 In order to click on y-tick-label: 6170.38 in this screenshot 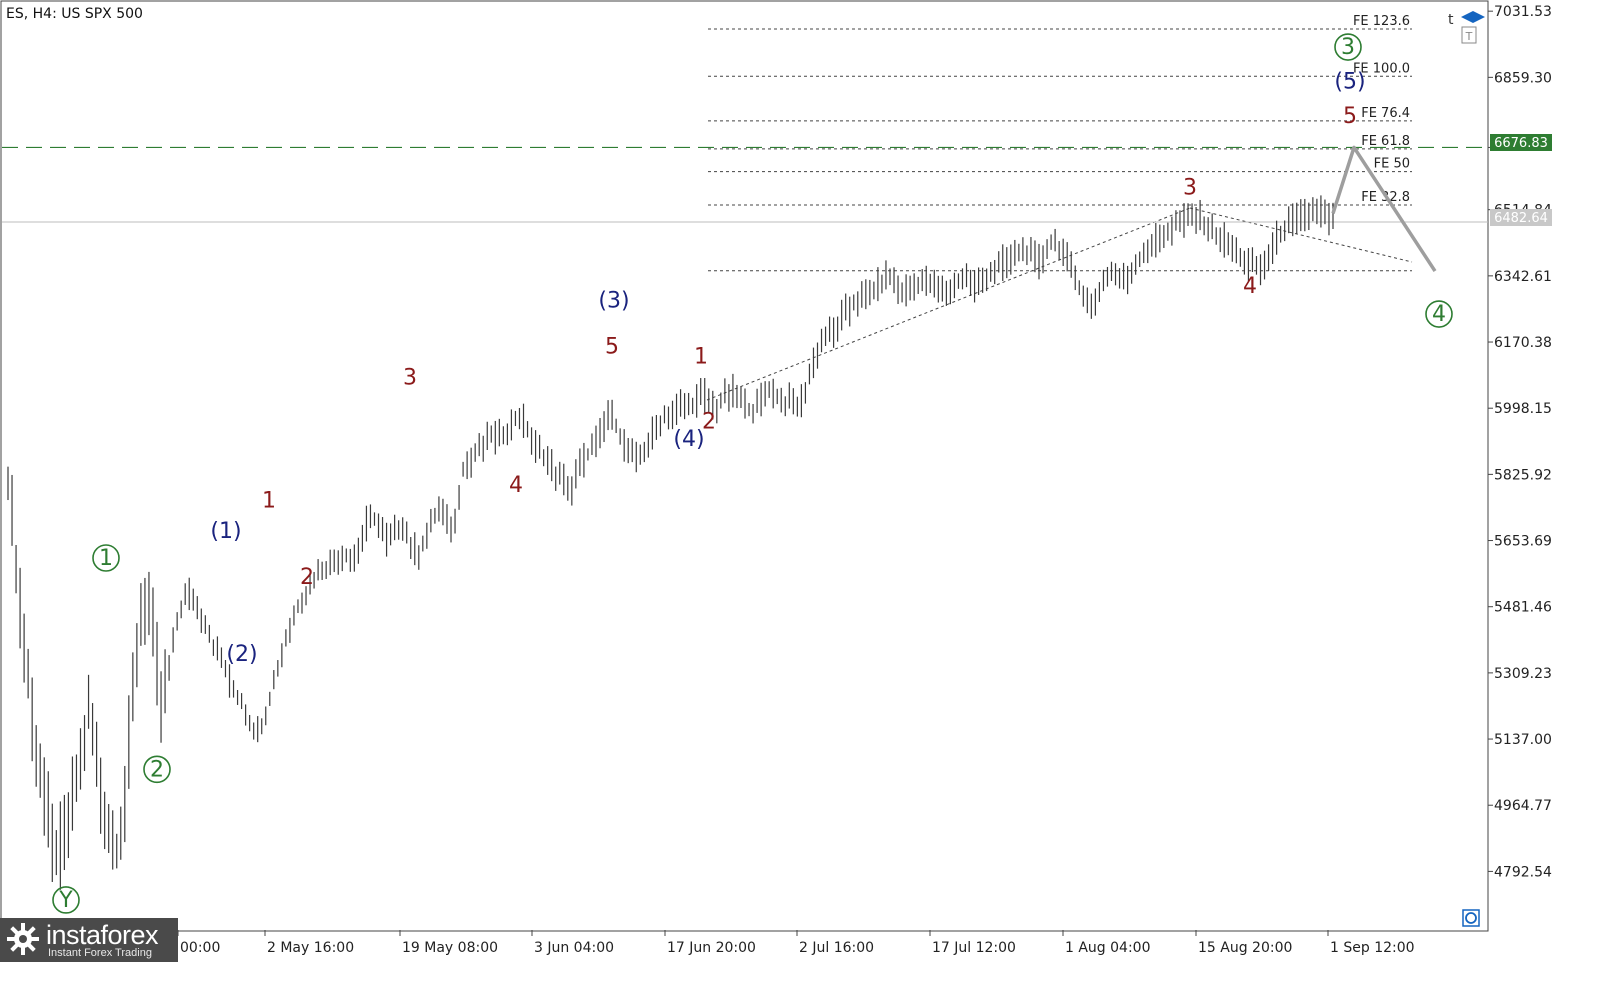, I will do `click(1523, 343)`.